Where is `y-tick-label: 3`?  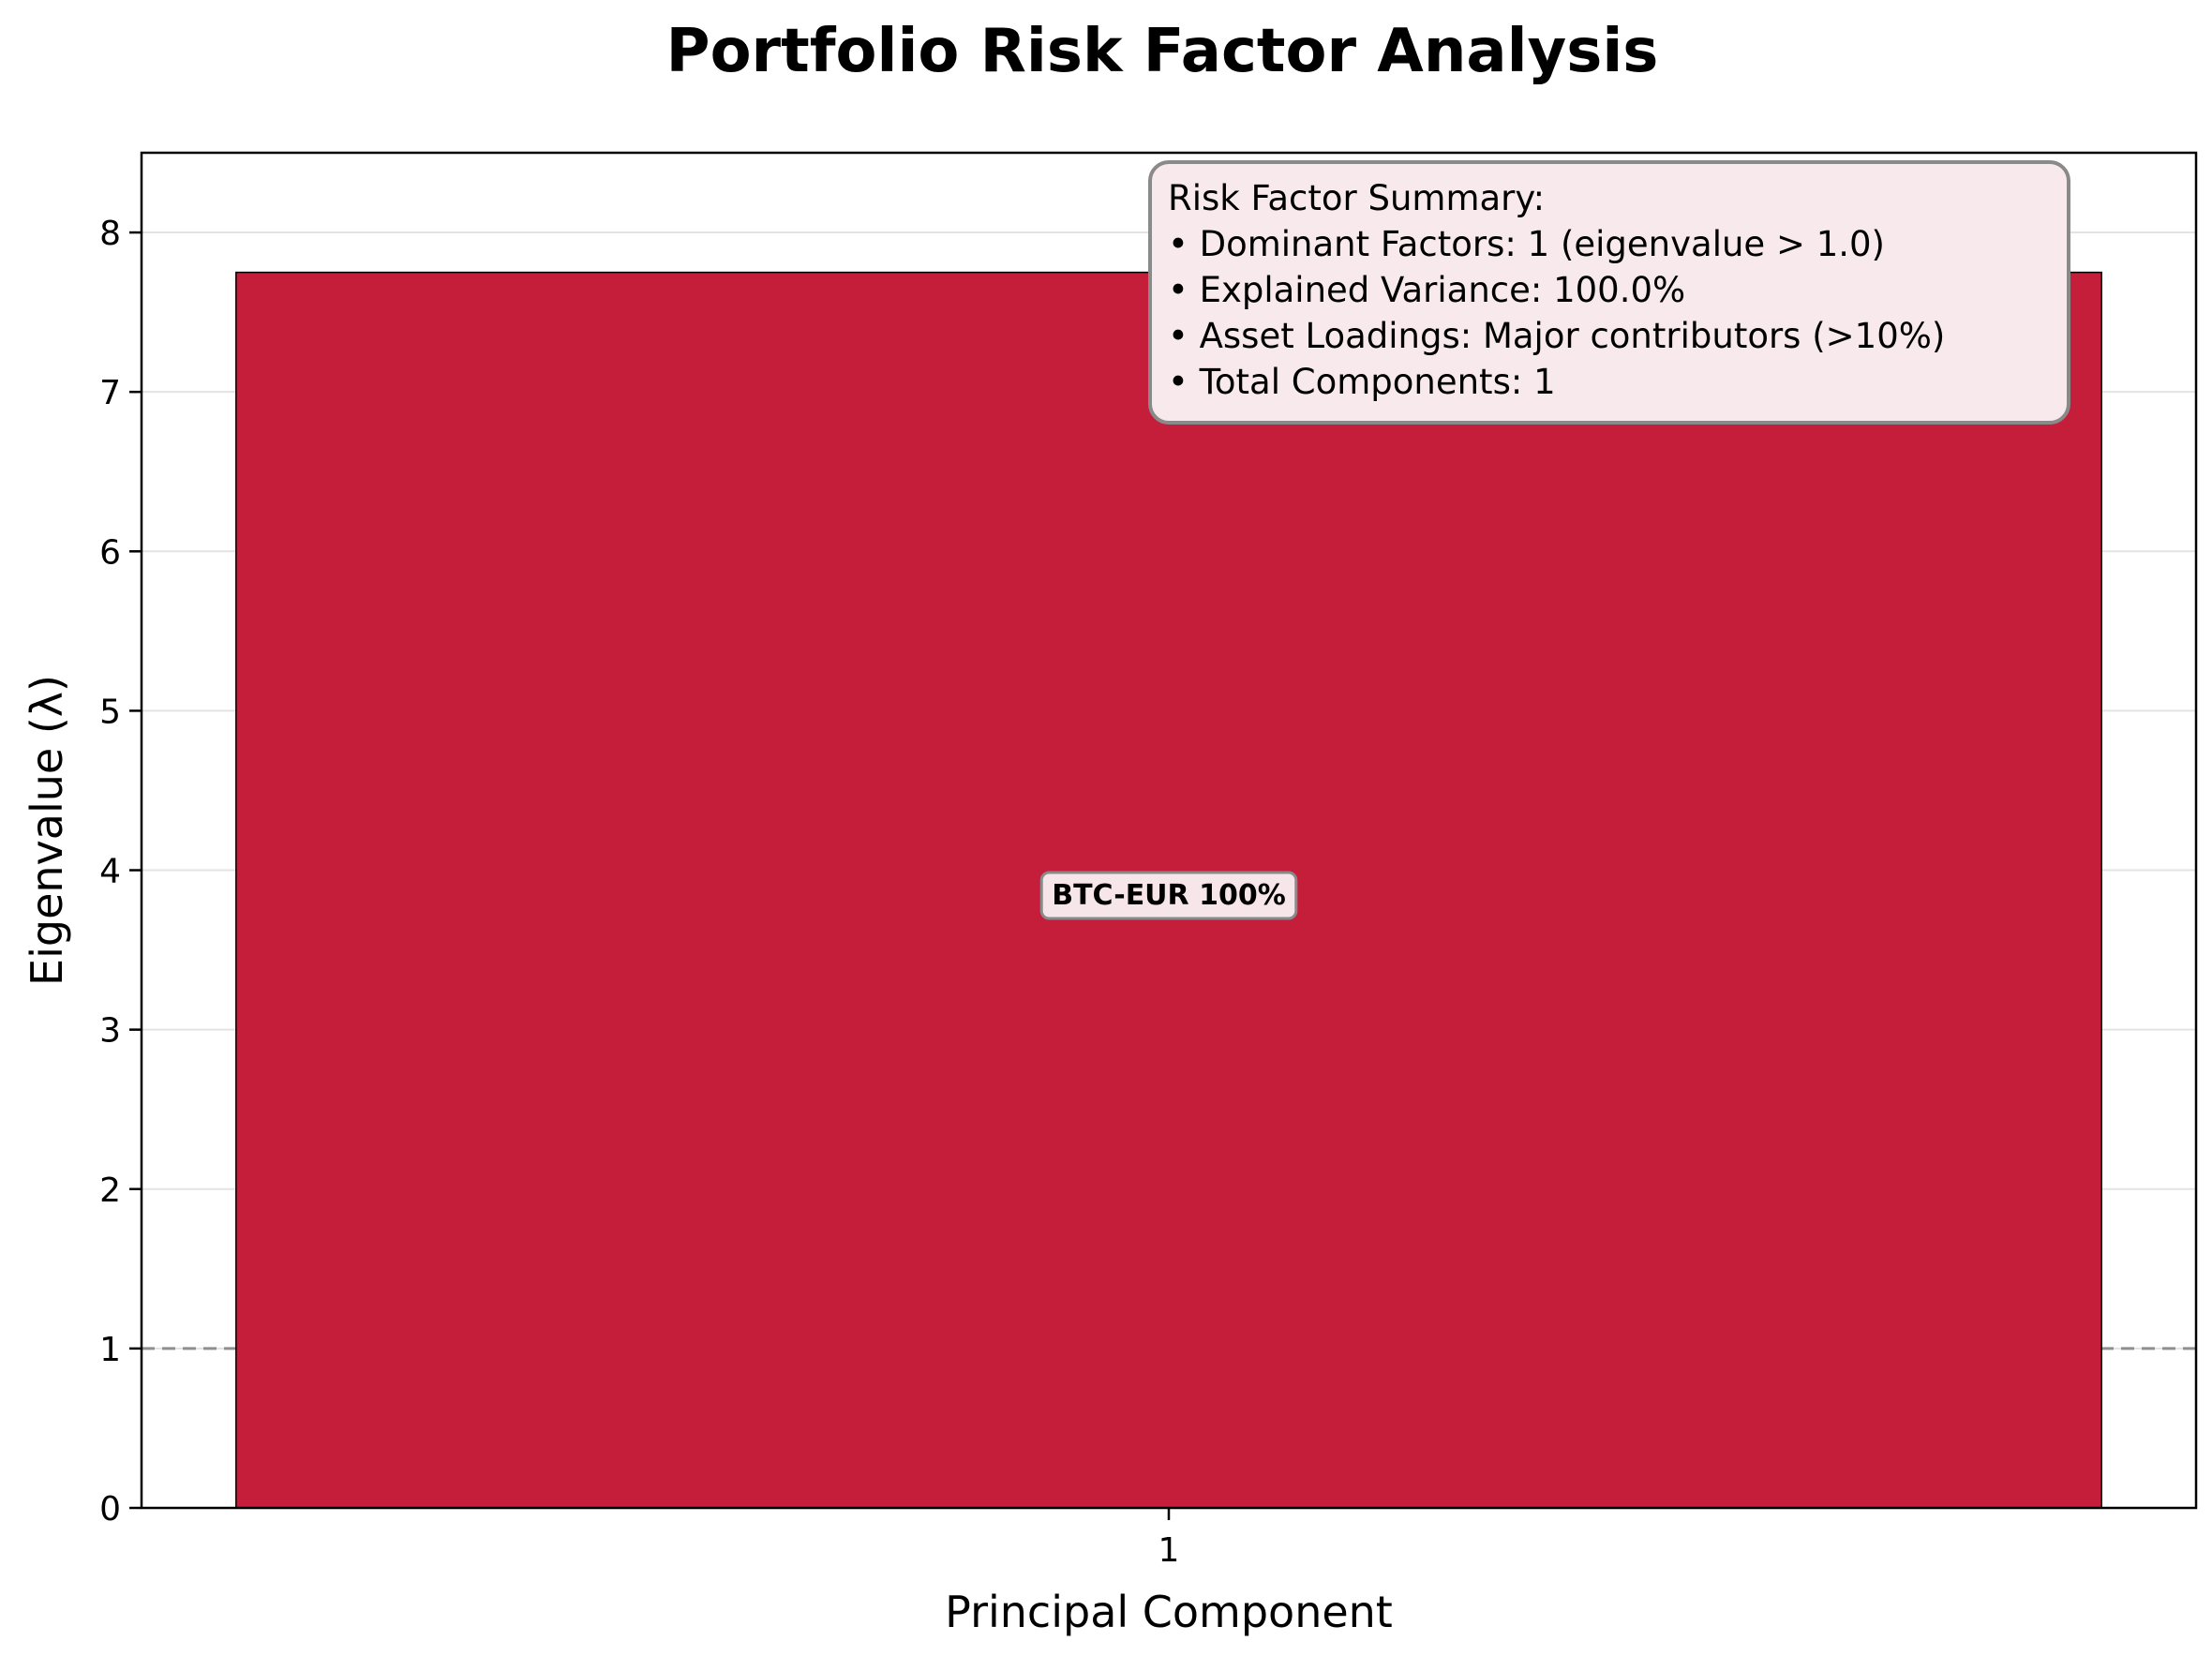
y-tick-label: 3 is located at coordinates (110, 1031).